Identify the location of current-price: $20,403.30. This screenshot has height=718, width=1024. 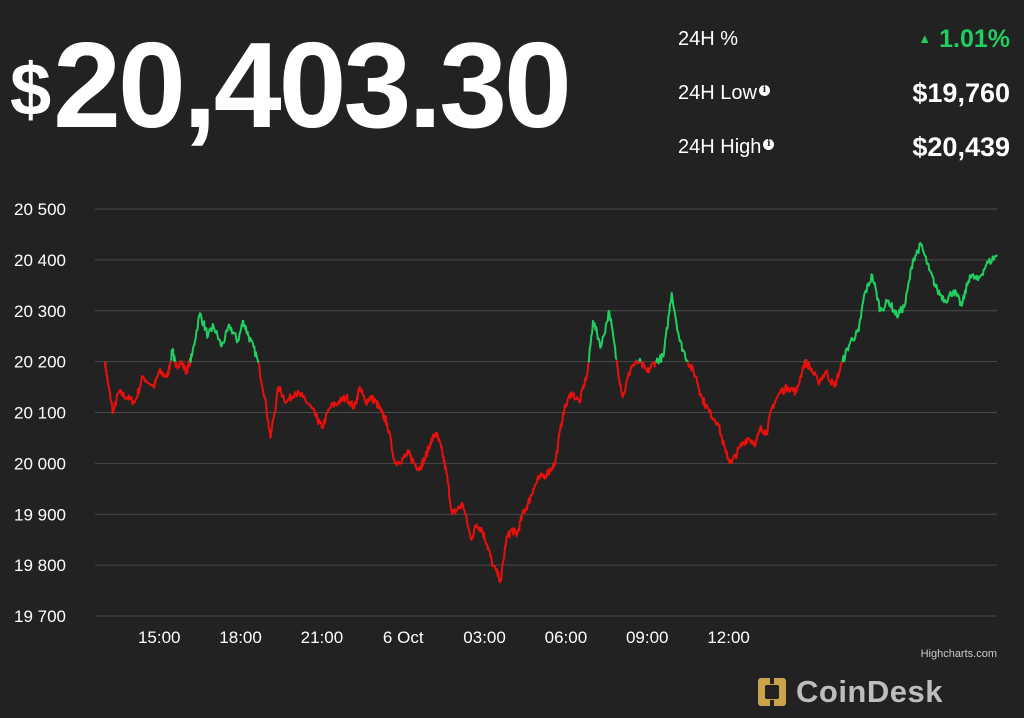
(291, 87).